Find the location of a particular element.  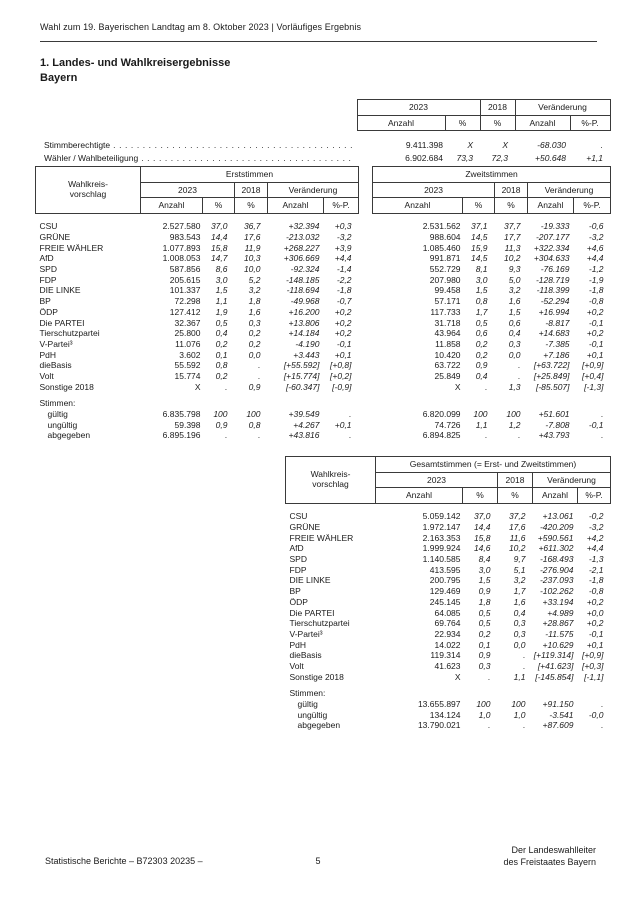

erst-change-anzahl: +3.443 is located at coordinates (306, 354).